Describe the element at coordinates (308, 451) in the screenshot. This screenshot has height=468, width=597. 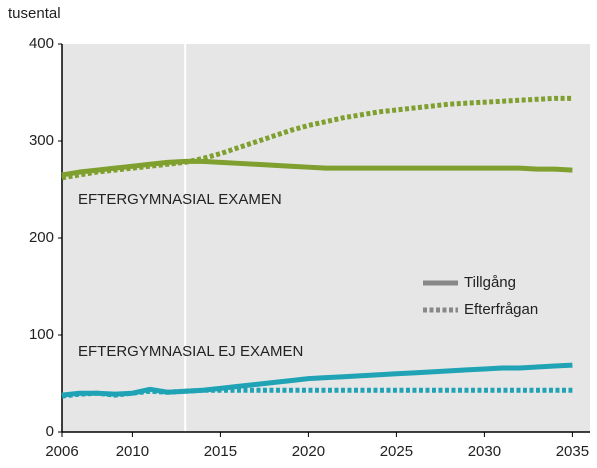
I see `x-tick-label: 2020` at that location.